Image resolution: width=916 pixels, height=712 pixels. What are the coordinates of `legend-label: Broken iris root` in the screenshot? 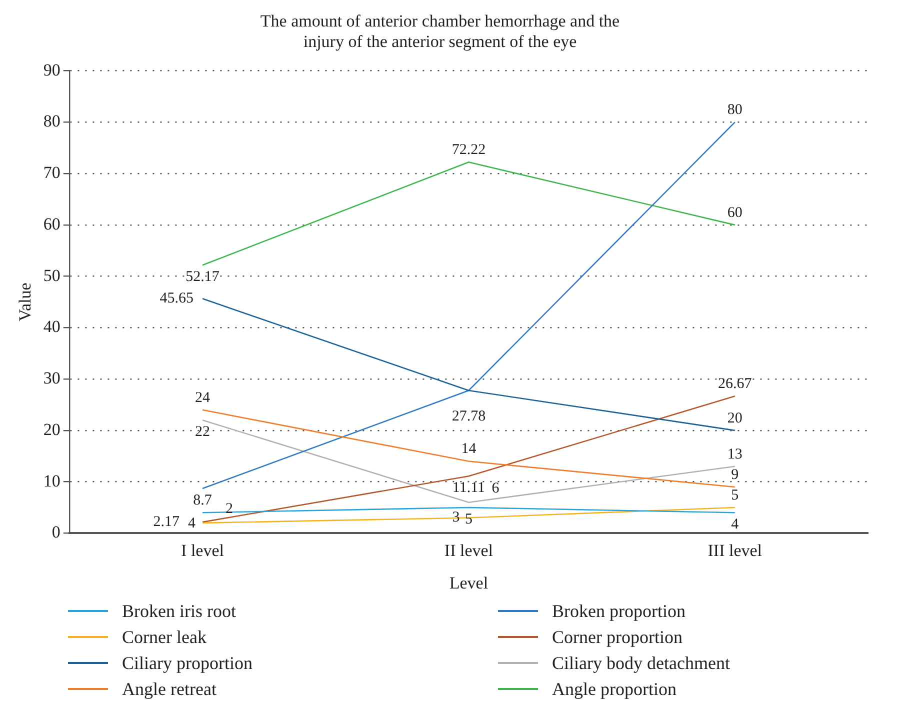 It's located at (179, 611).